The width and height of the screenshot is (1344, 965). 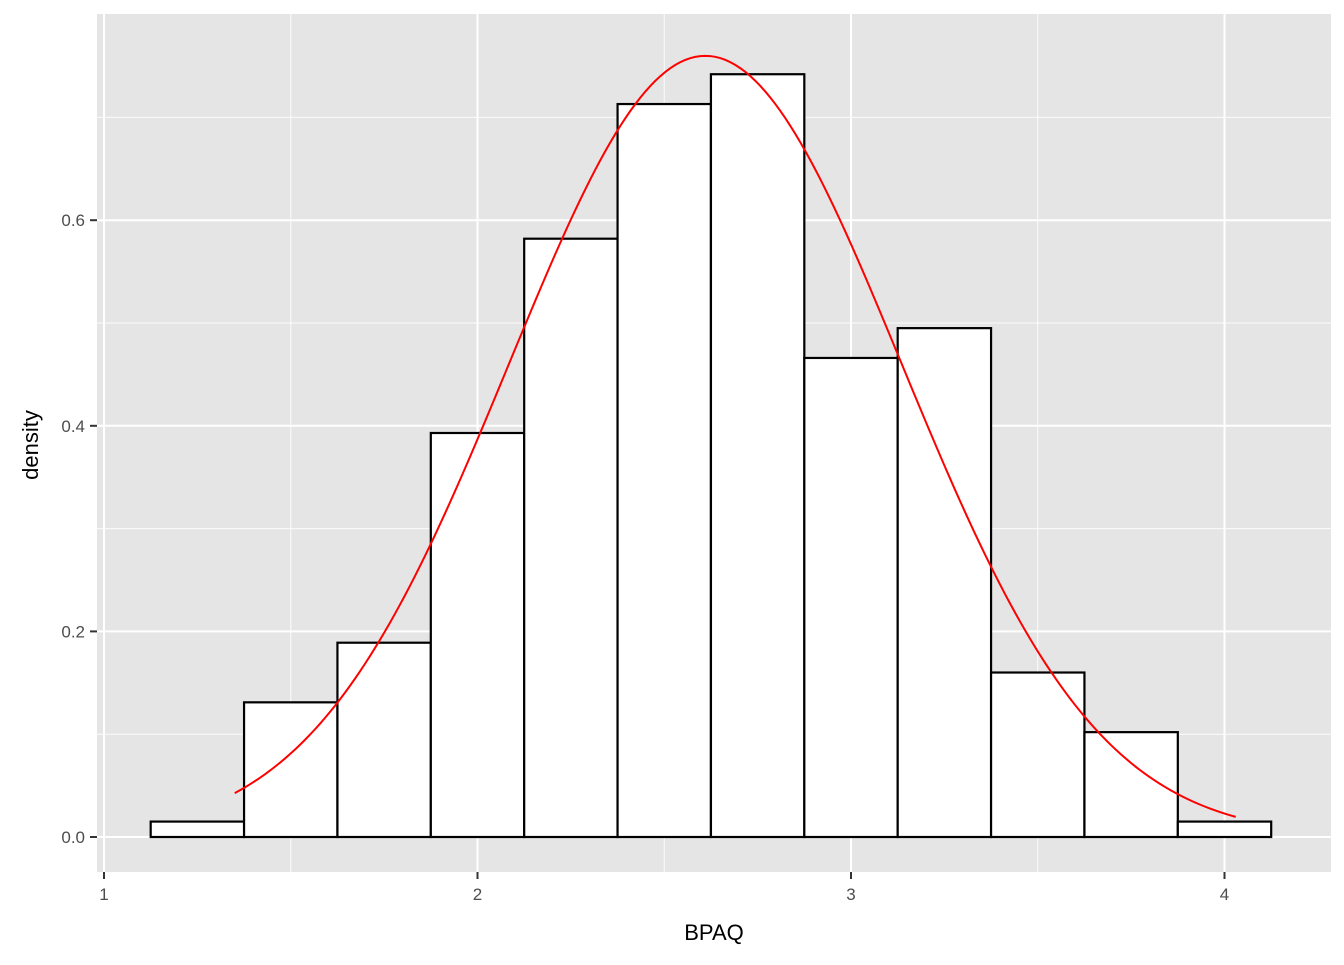 I want to click on x-tick-label: 2, so click(x=477, y=894).